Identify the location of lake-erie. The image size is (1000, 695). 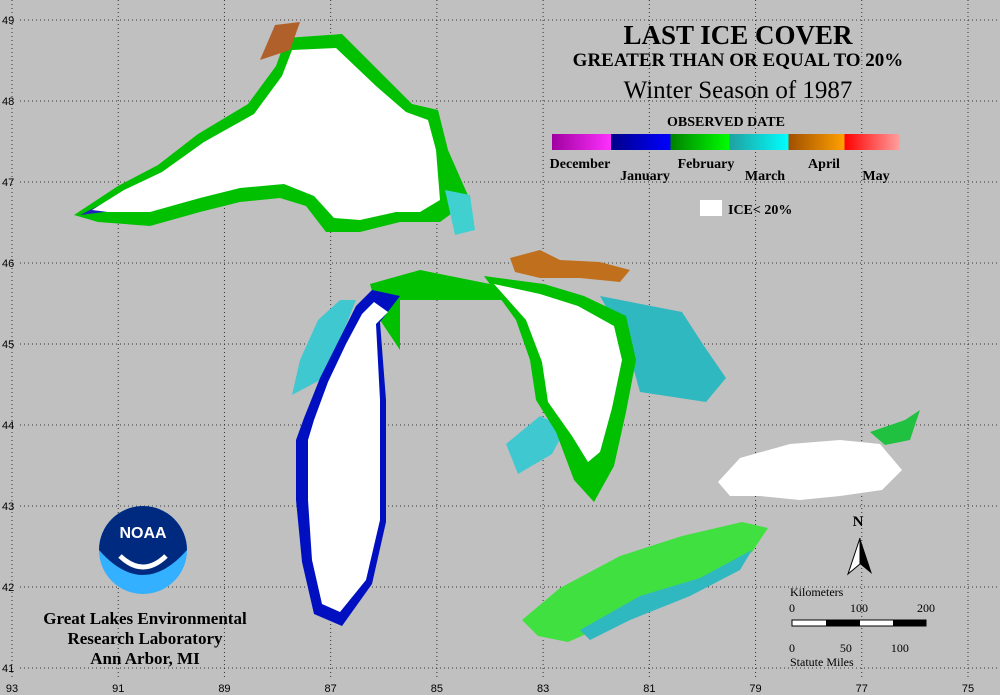
(645, 582).